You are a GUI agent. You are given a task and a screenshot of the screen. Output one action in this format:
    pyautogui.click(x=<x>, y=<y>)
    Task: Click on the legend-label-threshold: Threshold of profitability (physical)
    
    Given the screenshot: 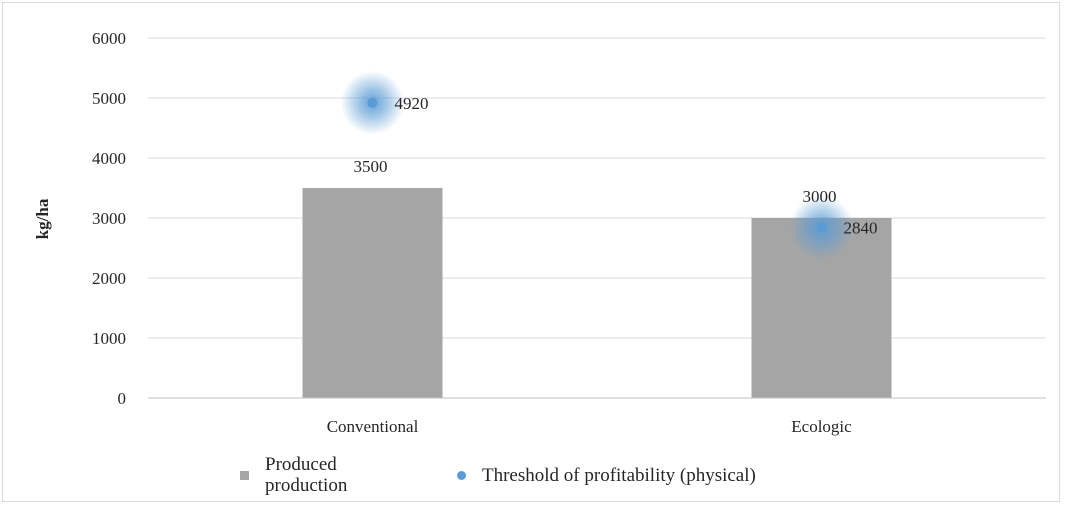 What is the action you would take?
    pyautogui.click(x=619, y=475)
    